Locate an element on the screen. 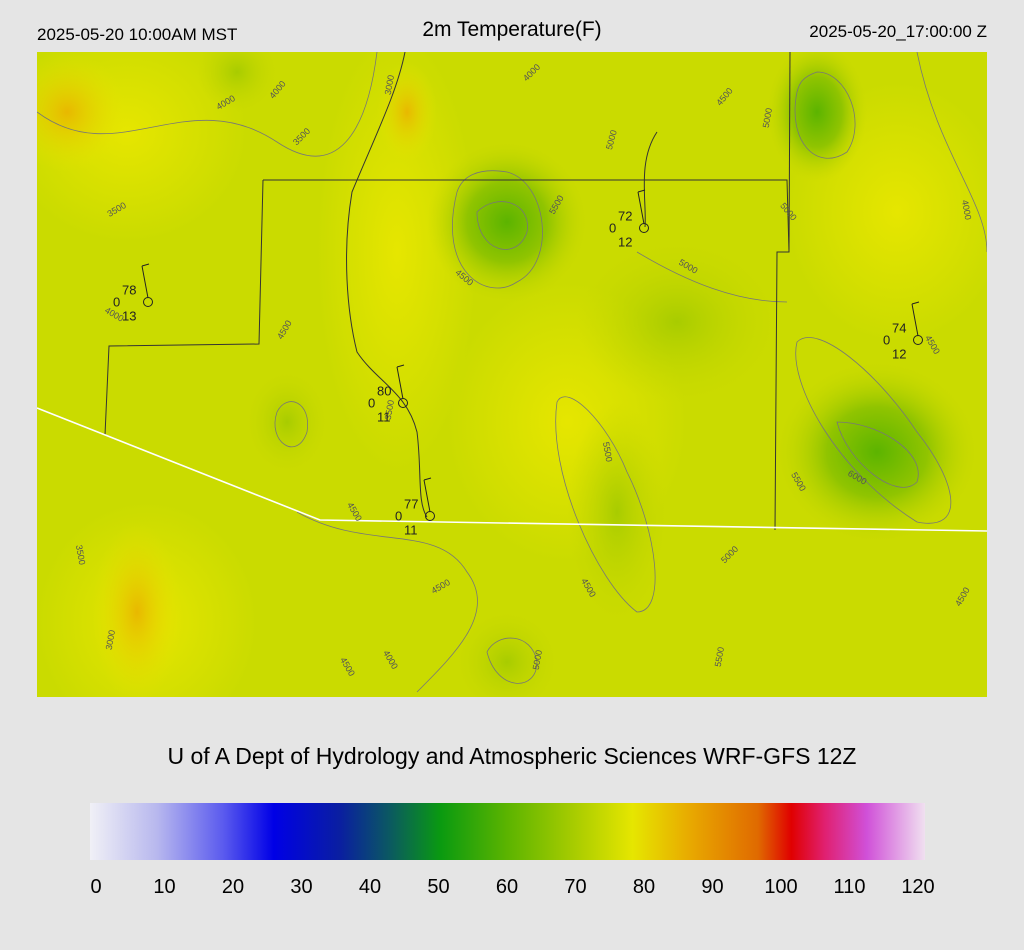 The height and width of the screenshot is (950, 1024). colorbar-tick-label: 20 is located at coordinates (233, 887).